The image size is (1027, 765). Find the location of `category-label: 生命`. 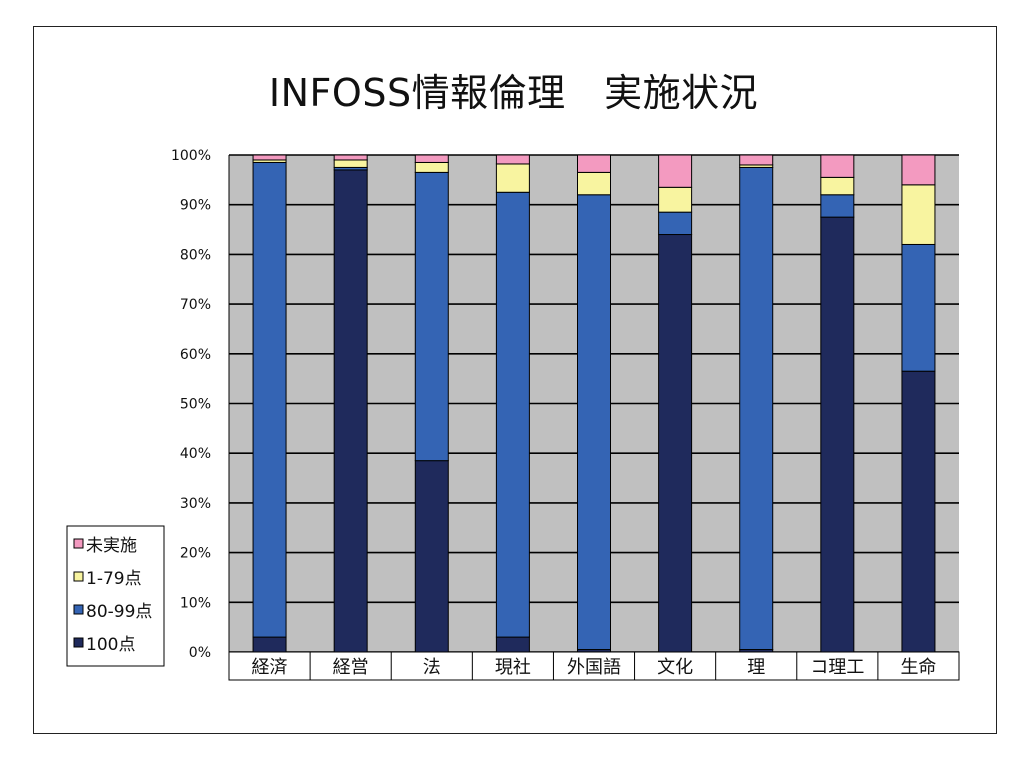

category-label: 生命 is located at coordinates (918, 667).